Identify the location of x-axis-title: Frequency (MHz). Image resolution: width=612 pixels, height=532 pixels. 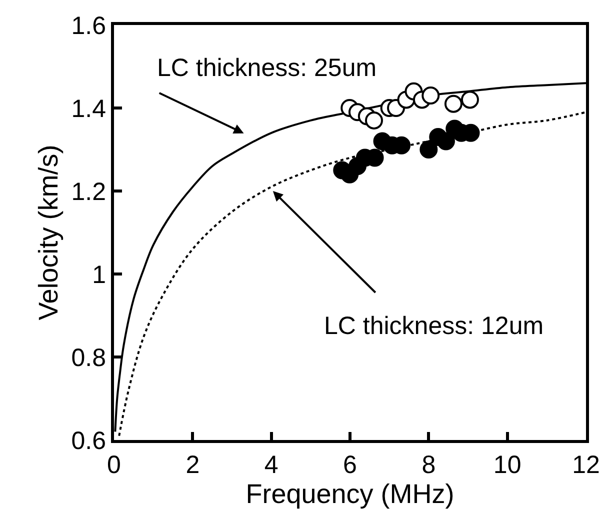
(350, 494).